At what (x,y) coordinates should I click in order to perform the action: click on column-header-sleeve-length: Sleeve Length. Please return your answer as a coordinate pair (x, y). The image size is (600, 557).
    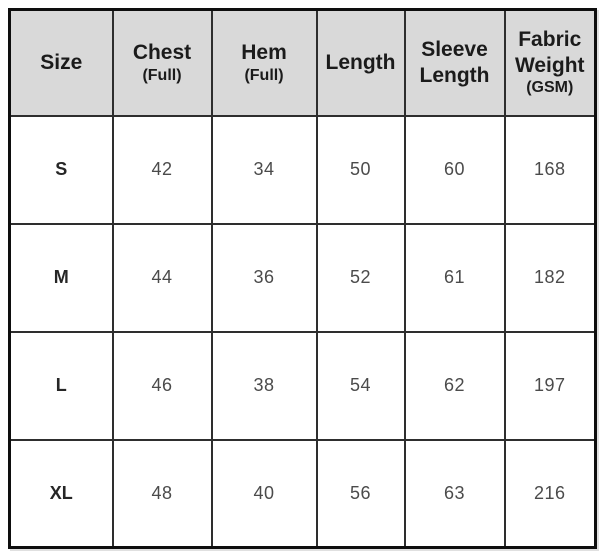
    Looking at the image, I should click on (454, 62).